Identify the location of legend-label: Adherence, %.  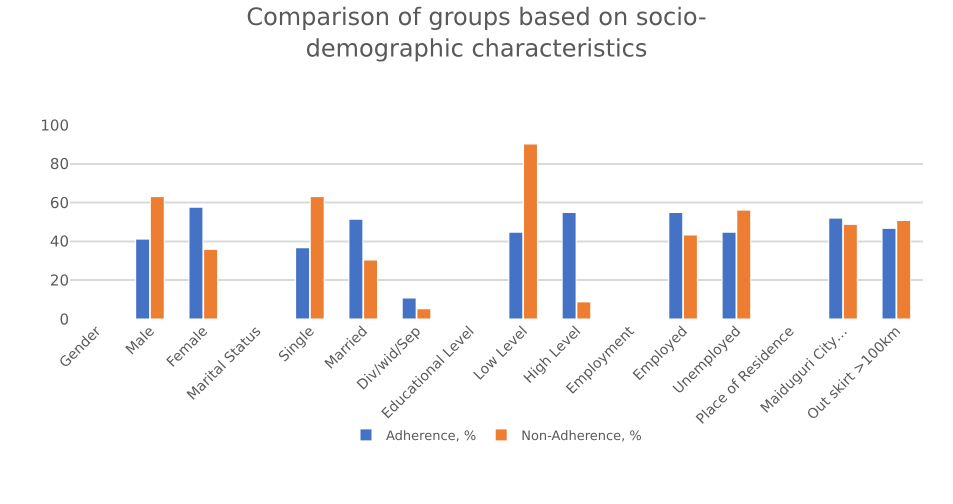
(431, 436).